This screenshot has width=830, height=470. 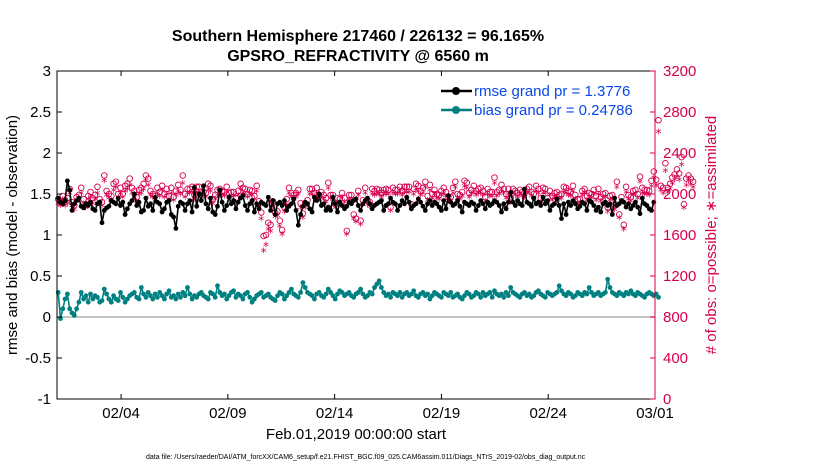 What do you see at coordinates (442, 413) in the screenshot?
I see `x-tick-label: 02/19` at bounding box center [442, 413].